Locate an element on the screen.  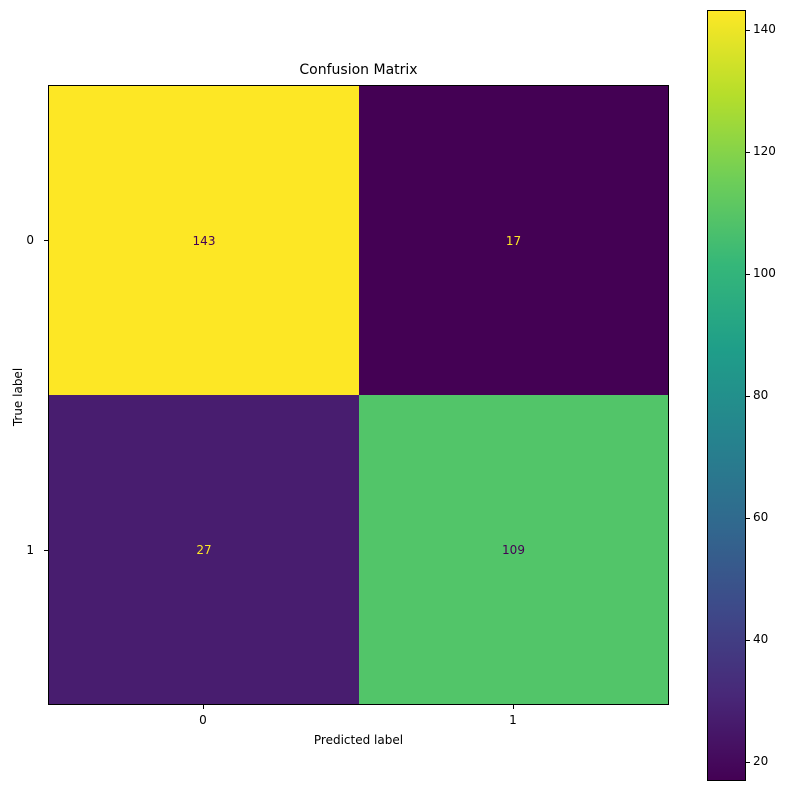
colorbar-label-80: 80 is located at coordinates (761, 395).